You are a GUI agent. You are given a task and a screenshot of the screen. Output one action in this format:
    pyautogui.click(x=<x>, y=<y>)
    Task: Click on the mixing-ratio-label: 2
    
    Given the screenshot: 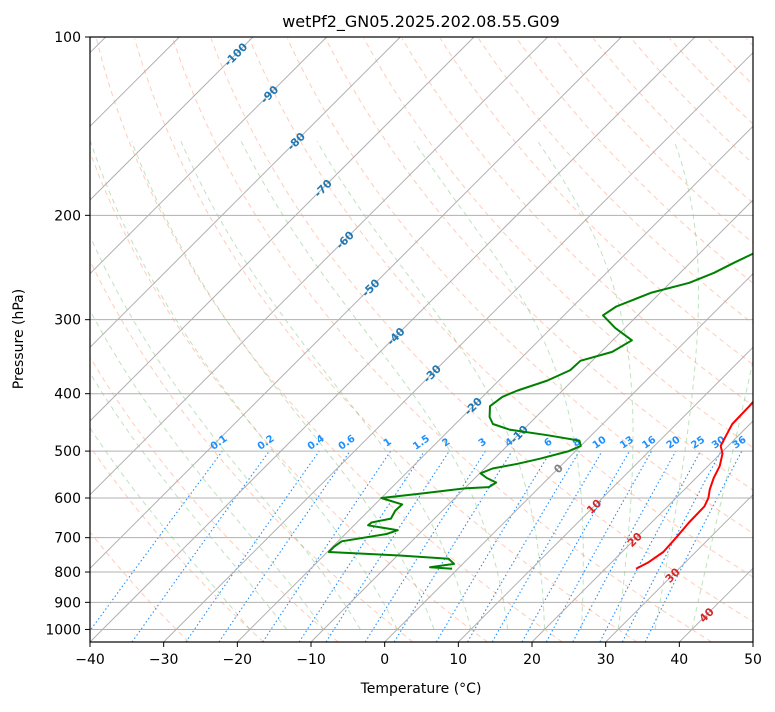 What is the action you would take?
    pyautogui.click(x=446, y=442)
    